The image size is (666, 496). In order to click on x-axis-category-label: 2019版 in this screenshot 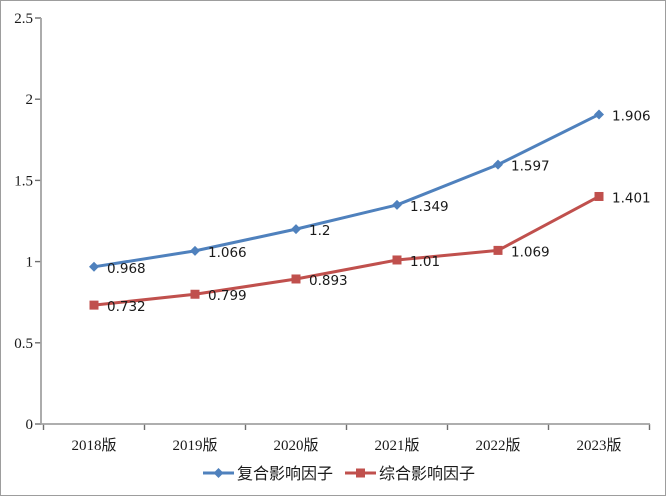, I will do `click(194, 445)`.